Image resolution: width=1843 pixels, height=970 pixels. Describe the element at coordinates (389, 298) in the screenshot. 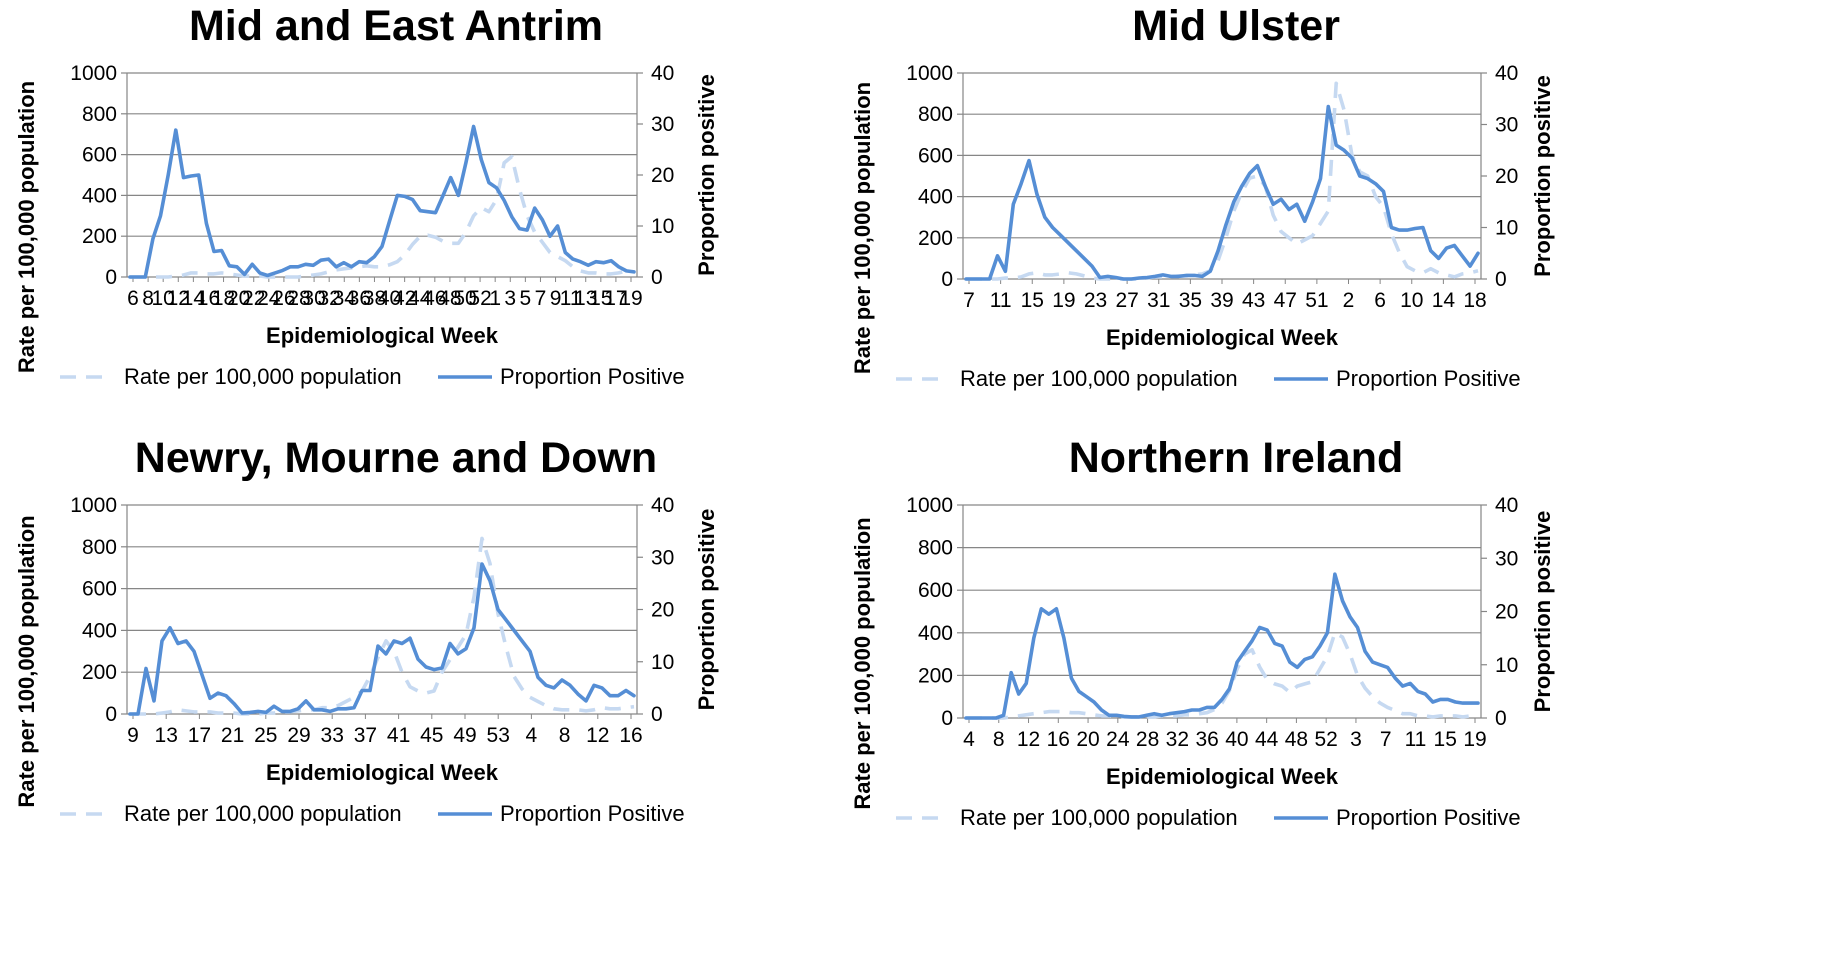

I see `x-tick-label: 40` at that location.